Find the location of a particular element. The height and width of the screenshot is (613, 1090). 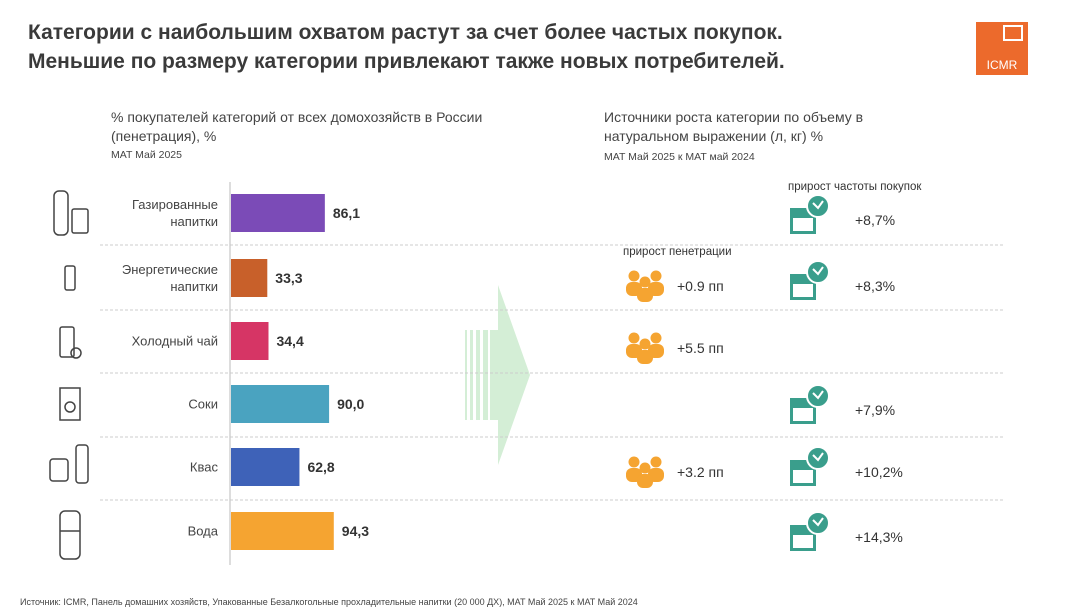

value-label: 86,1 is located at coordinates (346, 213).